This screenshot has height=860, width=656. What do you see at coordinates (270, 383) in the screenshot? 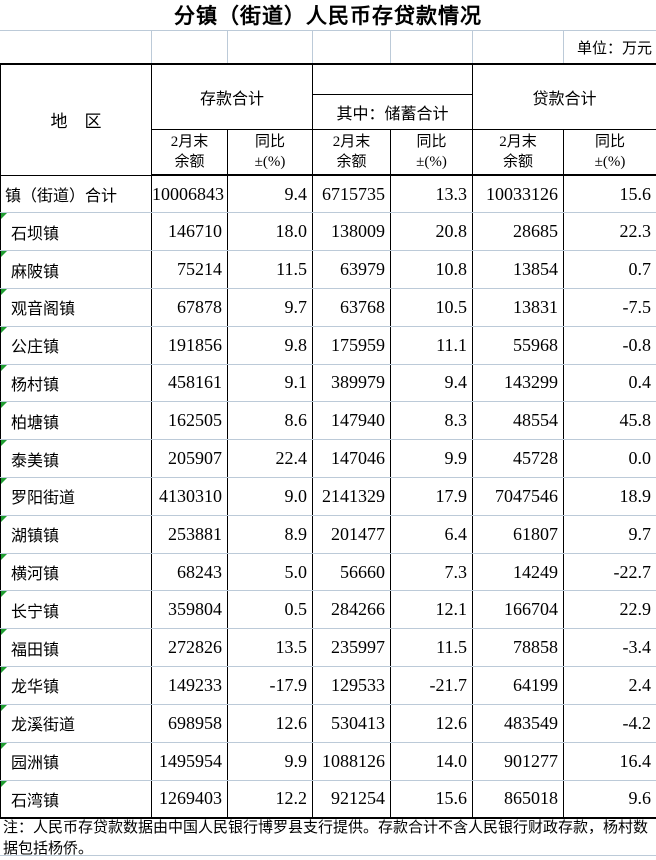
I see `deposit-yoy-cell: 9.1` at bounding box center [270, 383].